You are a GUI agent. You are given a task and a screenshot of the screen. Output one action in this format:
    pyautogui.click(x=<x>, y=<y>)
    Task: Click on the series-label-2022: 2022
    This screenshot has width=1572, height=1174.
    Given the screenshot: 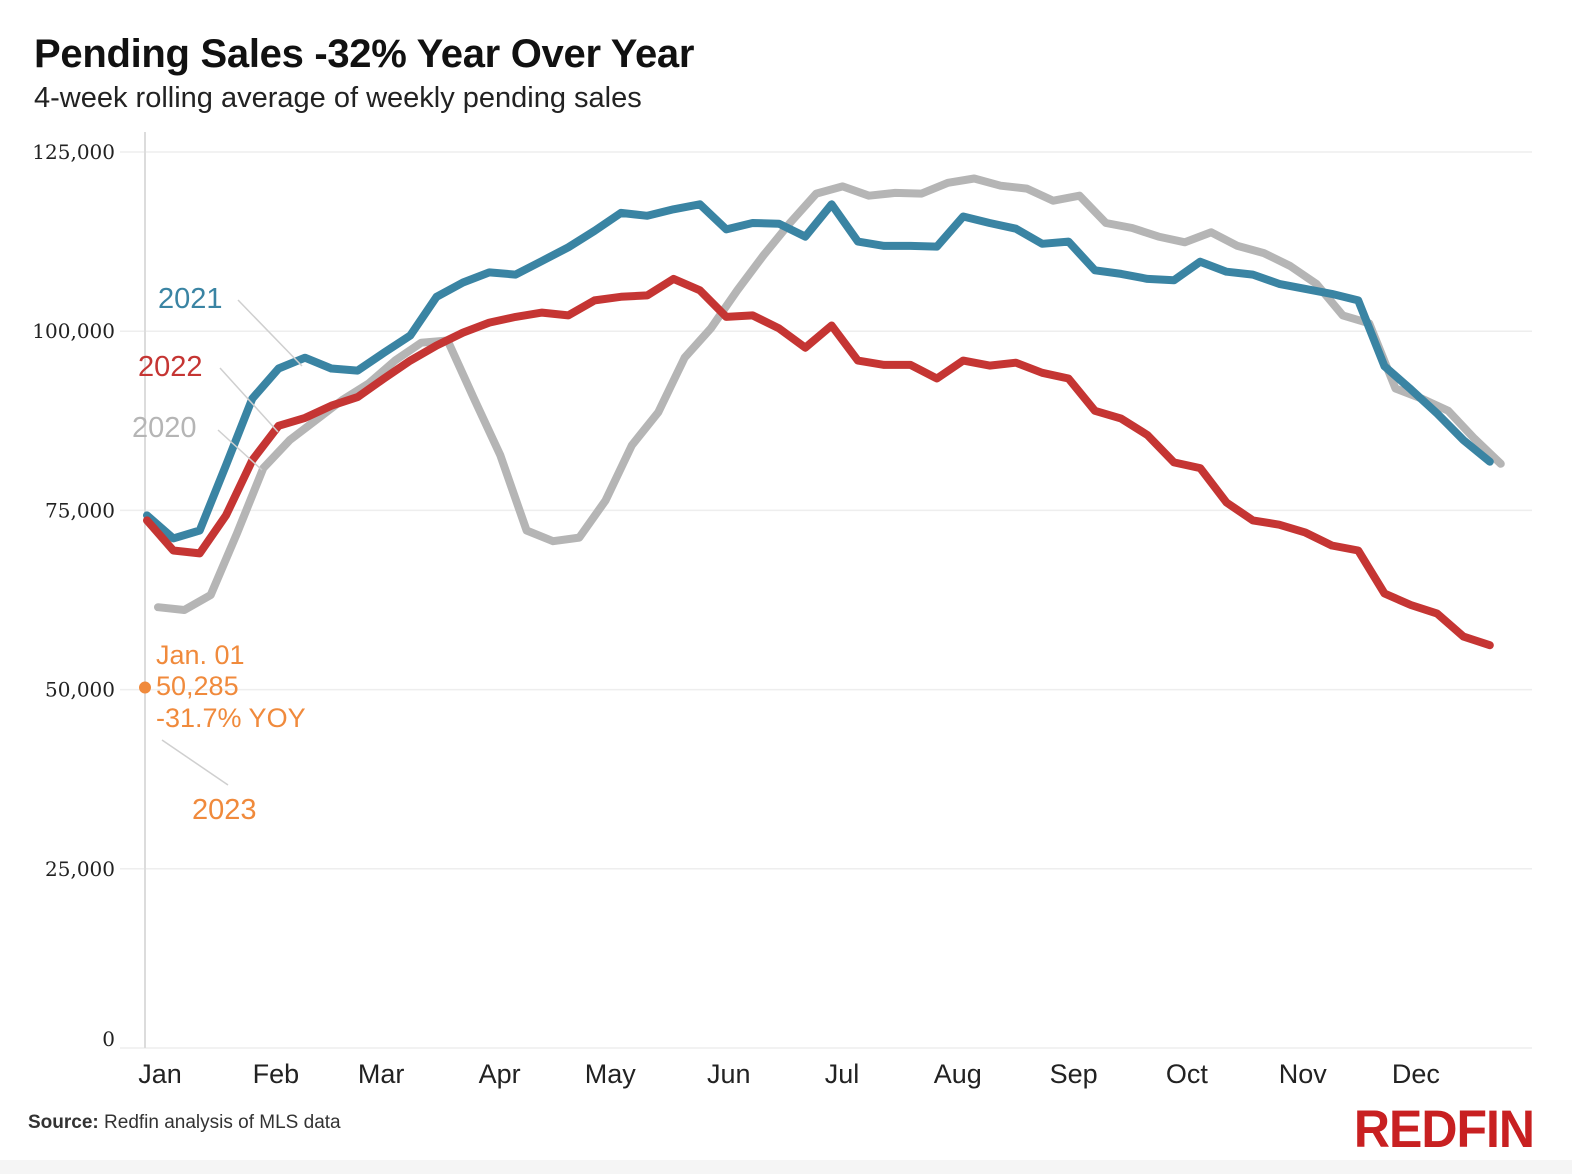 What is the action you would take?
    pyautogui.click(x=170, y=367)
    